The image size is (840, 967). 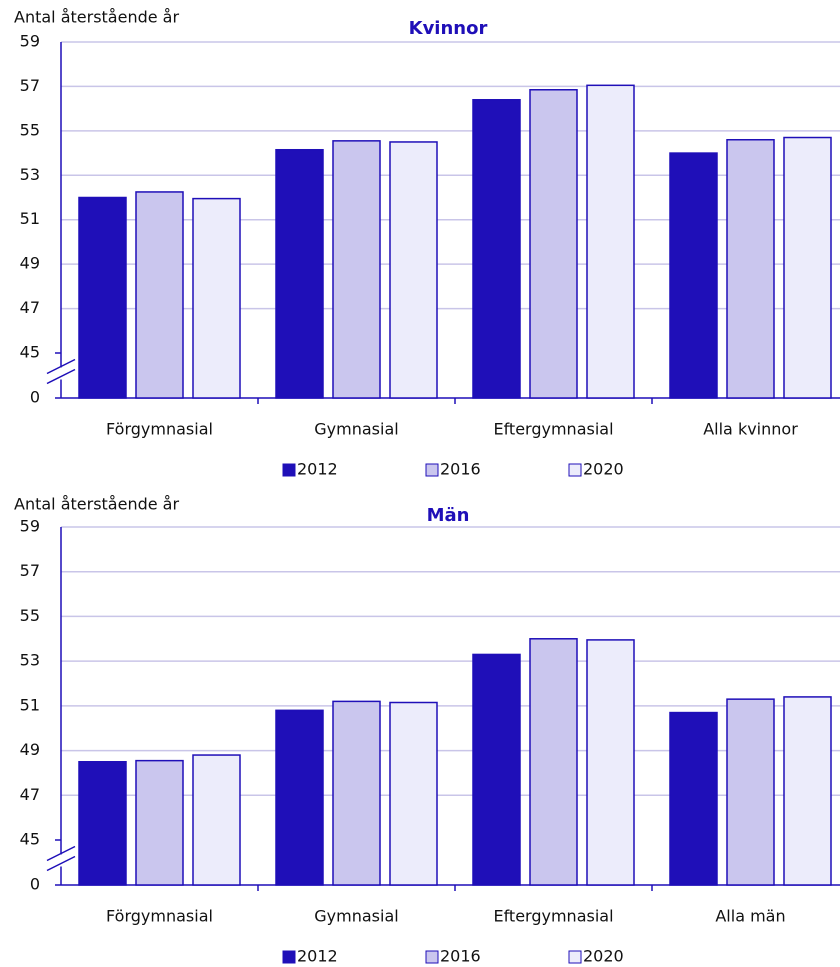 I want to click on x-tick-label: Alla män, so click(x=750, y=916).